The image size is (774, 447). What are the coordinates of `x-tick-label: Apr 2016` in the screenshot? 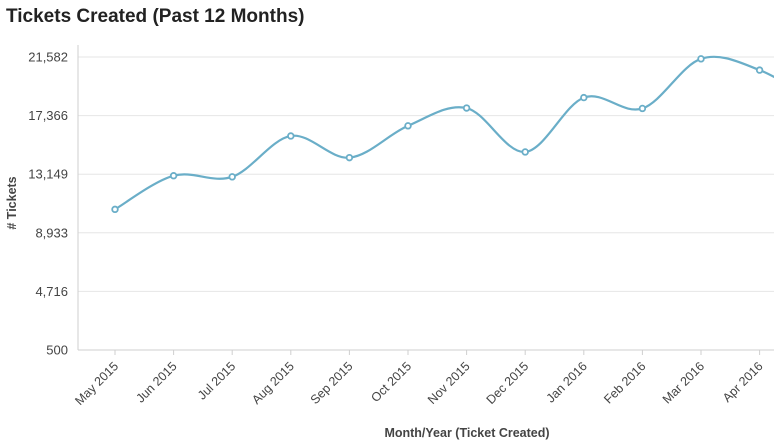 It's located at (743, 382).